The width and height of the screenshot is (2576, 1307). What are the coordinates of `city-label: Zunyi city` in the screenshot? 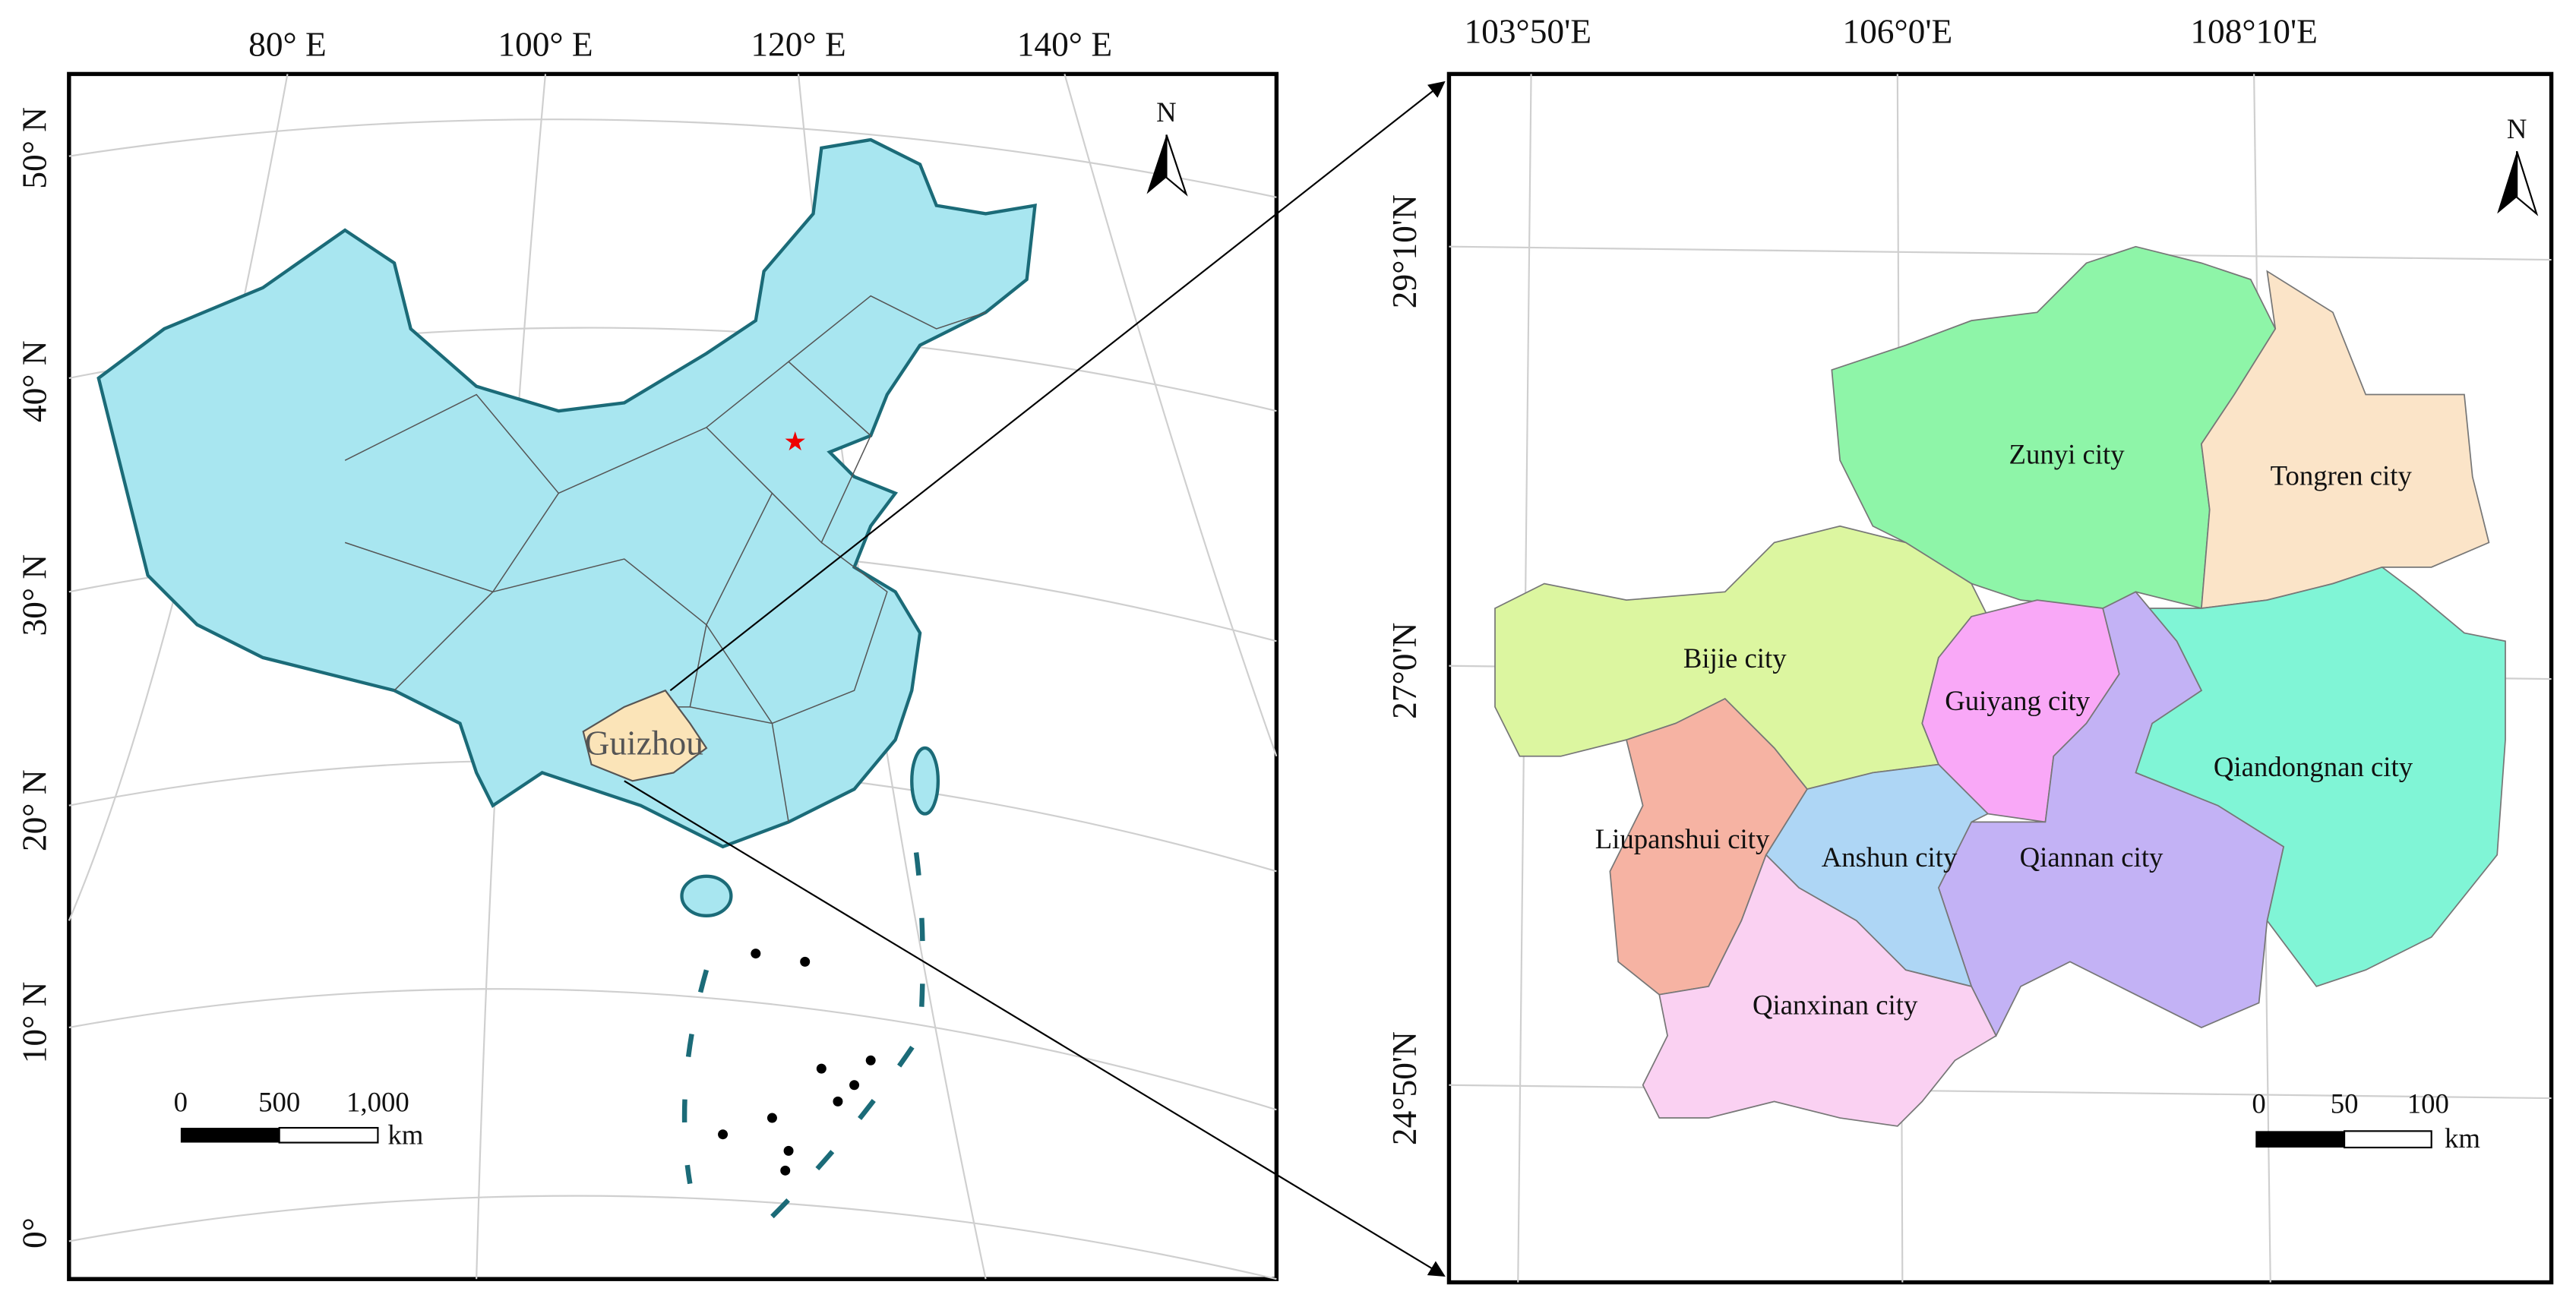 It's located at (2067, 454).